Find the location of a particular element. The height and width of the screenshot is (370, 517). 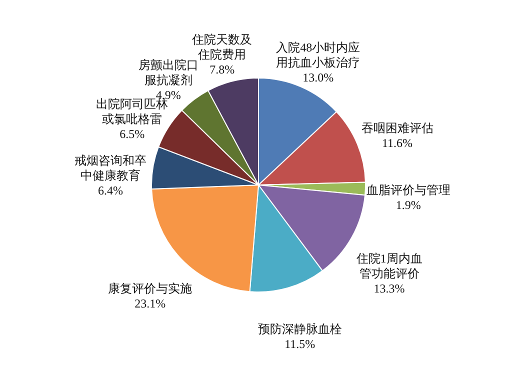

data-label: 1.9% is located at coordinates (408, 205).